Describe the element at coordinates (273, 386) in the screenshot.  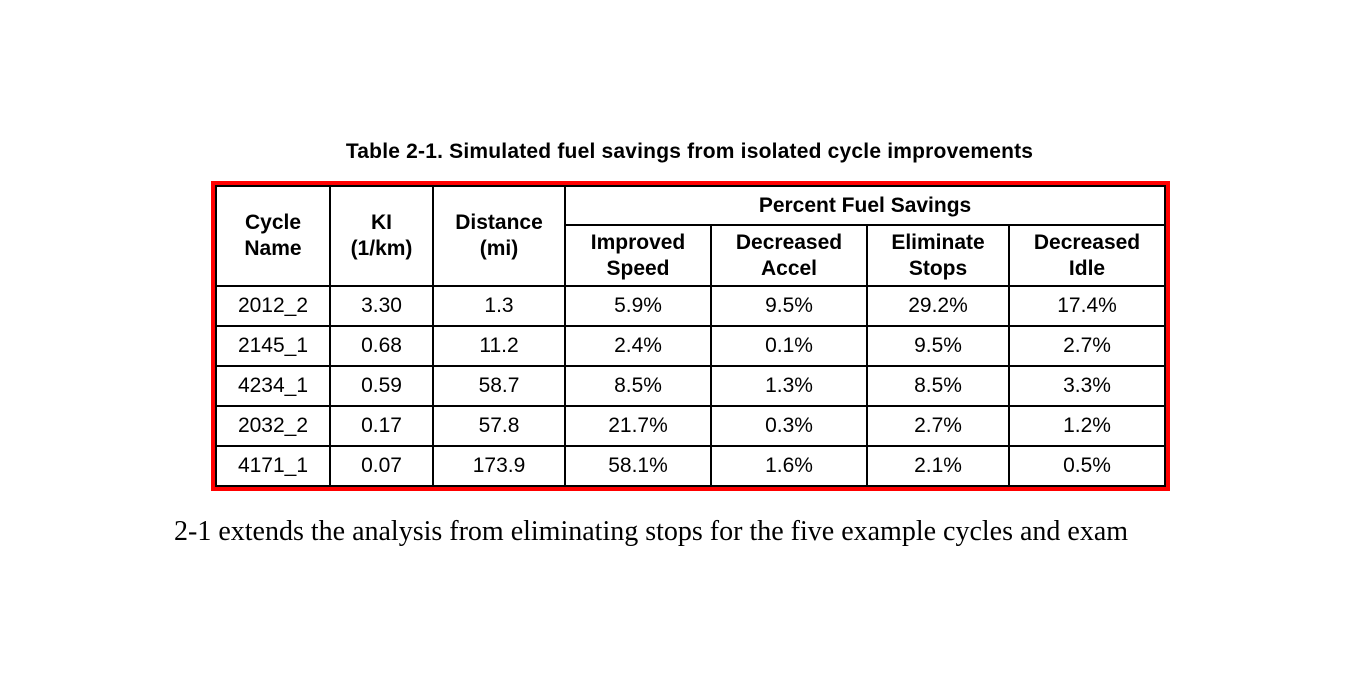
I see `cell-cycle-name: 4234_1` at that location.